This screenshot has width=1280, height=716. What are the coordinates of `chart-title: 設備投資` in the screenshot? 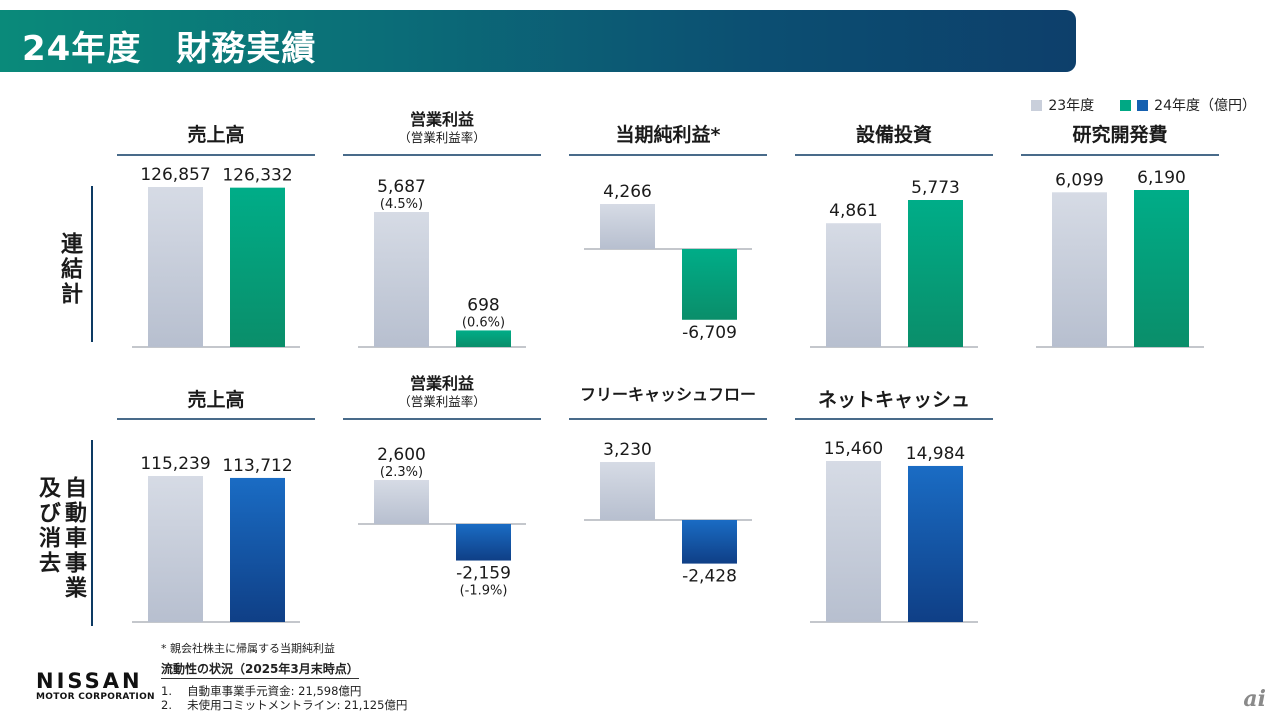 It's located at (894, 134).